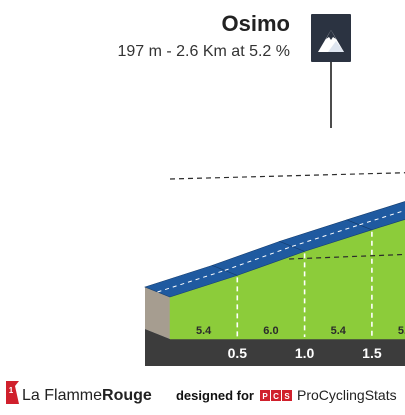  Describe the element at coordinates (215, 395) in the screenshot. I see `designed-for-label: designed for` at that location.